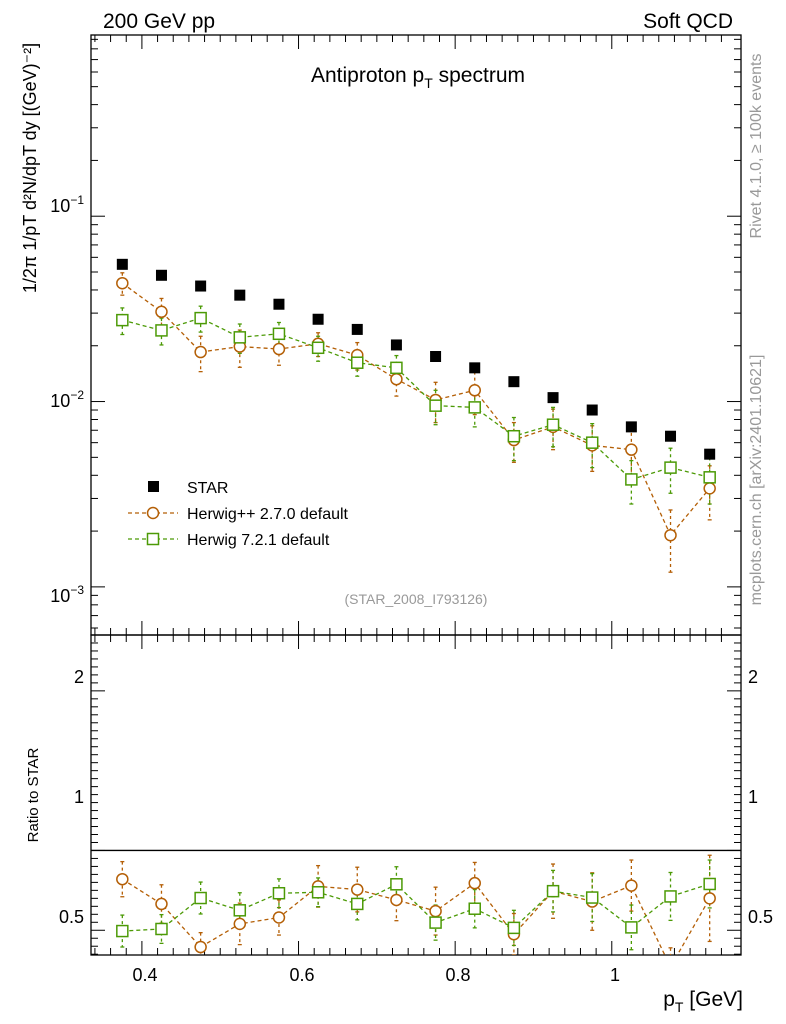 This screenshot has height=1024, width=786. What do you see at coordinates (756, 480) in the screenshot?
I see `mcplots-label: mcplots.cern.ch [arXiv:2401.10621]` at bounding box center [756, 480].